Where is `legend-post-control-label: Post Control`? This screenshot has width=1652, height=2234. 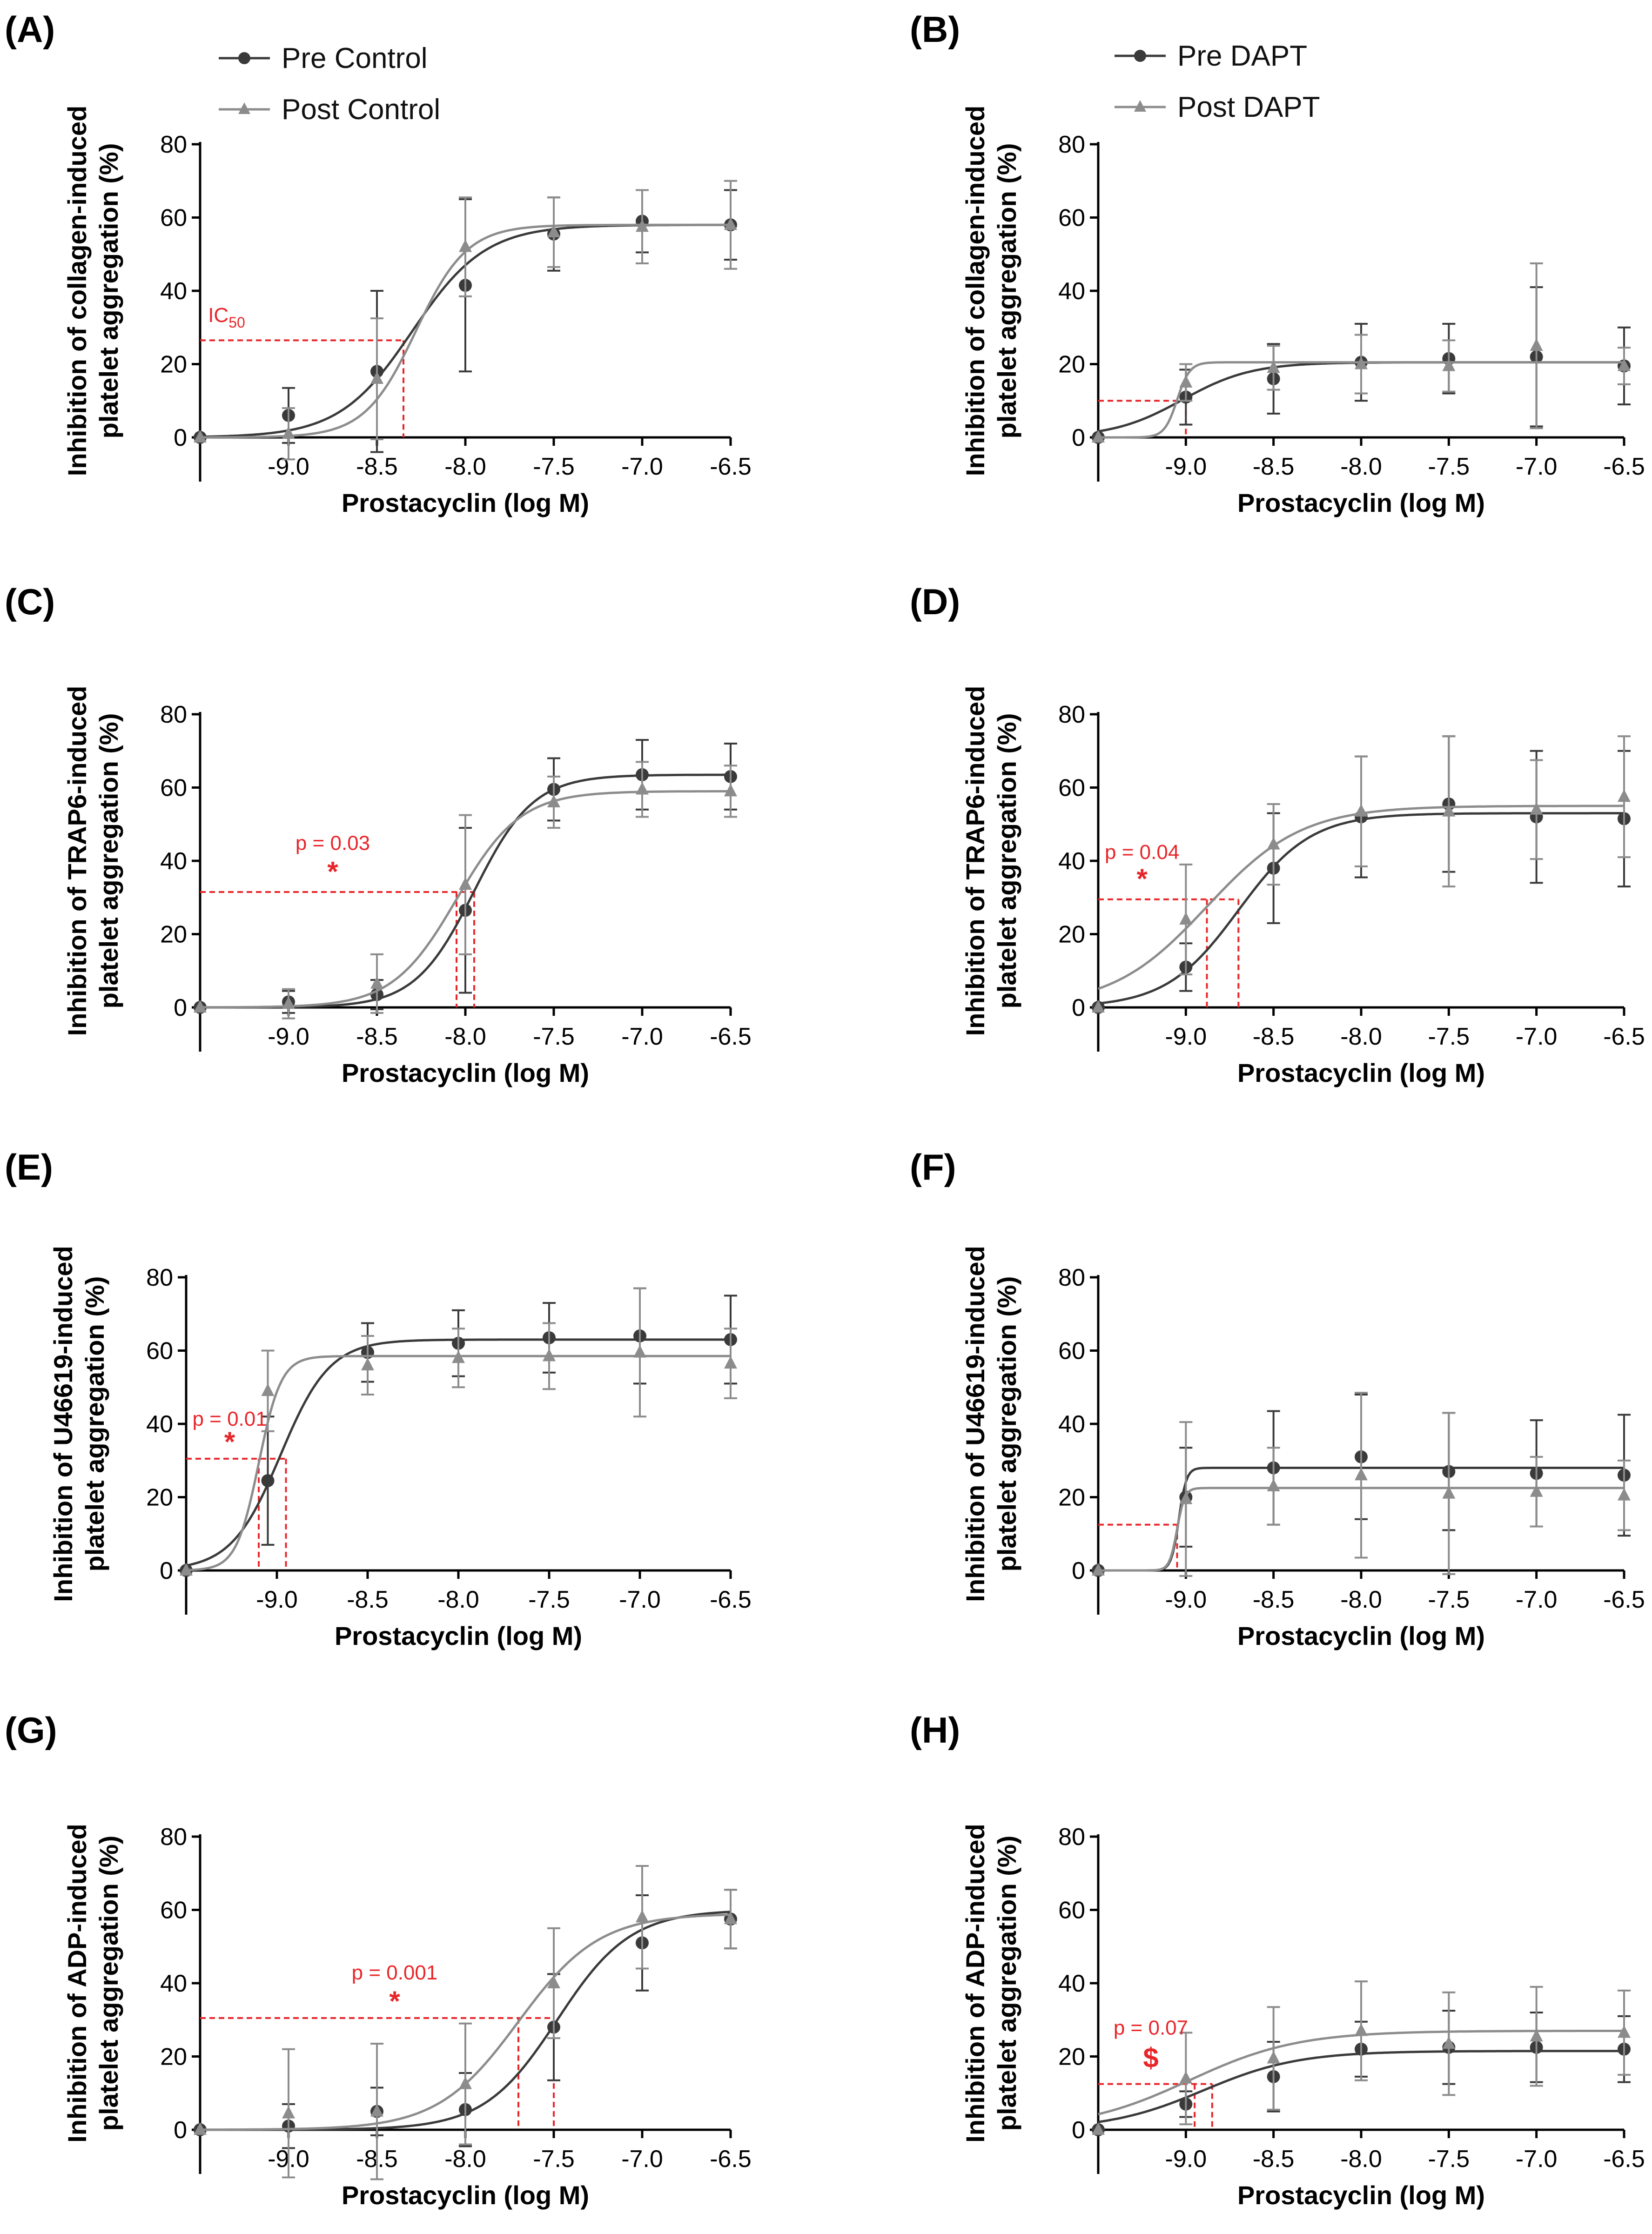 legend-post-control-label: Post Control is located at coordinates (361, 110).